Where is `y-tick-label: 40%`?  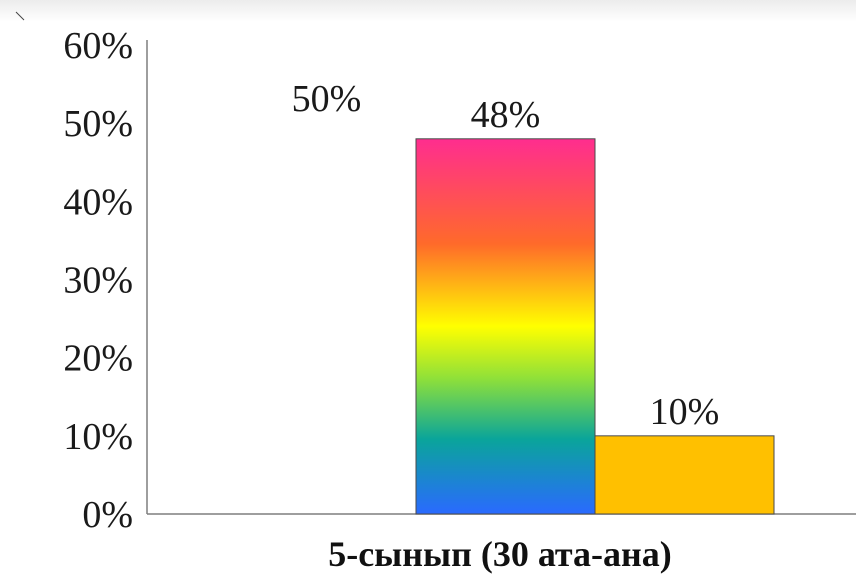 y-tick-label: 40% is located at coordinates (98, 202).